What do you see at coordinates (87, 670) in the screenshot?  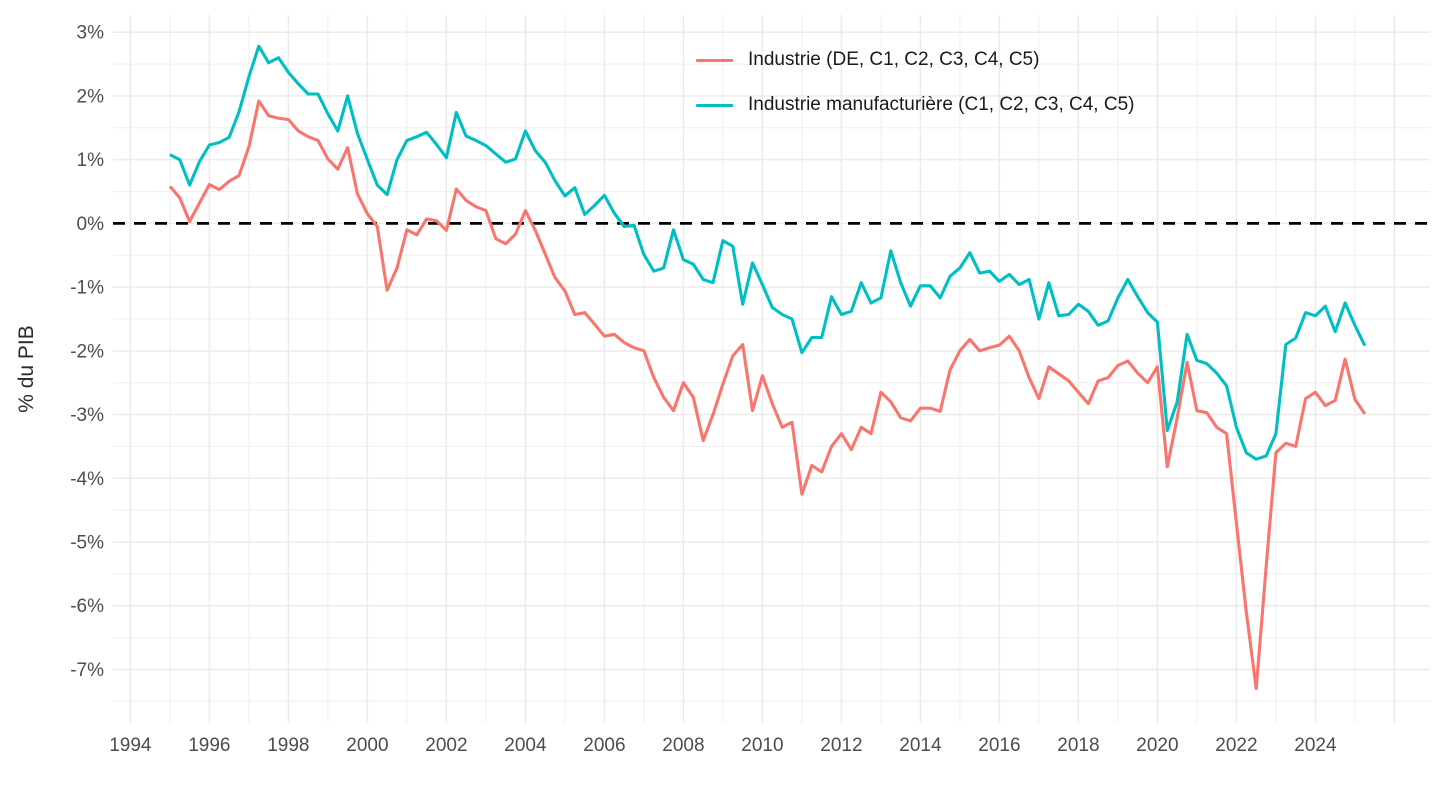 I see `svg-text: -7%` at bounding box center [87, 670].